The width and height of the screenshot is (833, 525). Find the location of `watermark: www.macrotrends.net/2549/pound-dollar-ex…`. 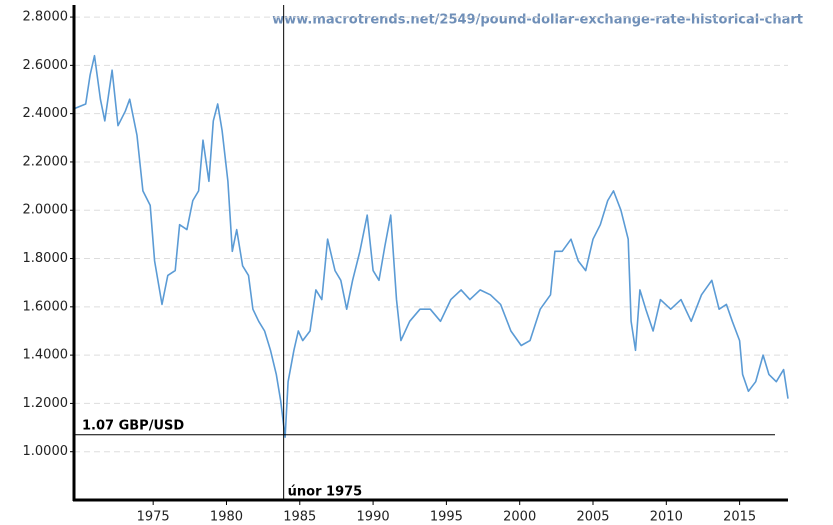

watermark: www.macrotrends.net/2549/pound-dollar-ex… is located at coordinates (537, 20).